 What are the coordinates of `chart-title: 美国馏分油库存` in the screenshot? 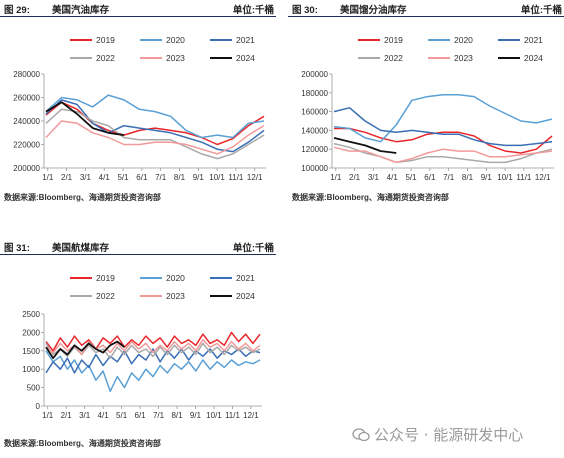 It's located at (373, 10).